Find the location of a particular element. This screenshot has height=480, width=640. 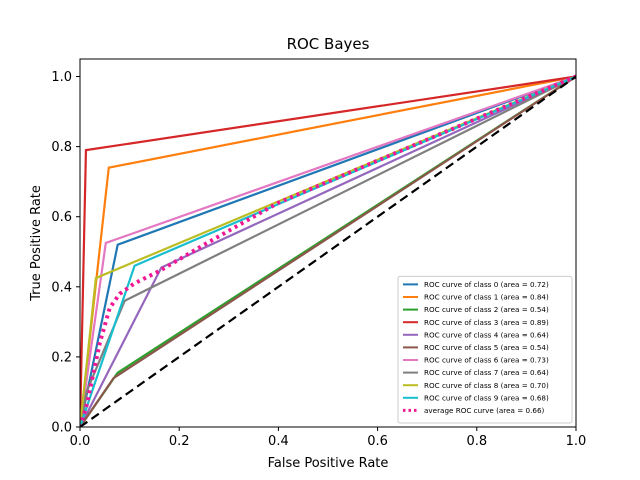

x-tick-label: 0.8 is located at coordinates (476, 441).